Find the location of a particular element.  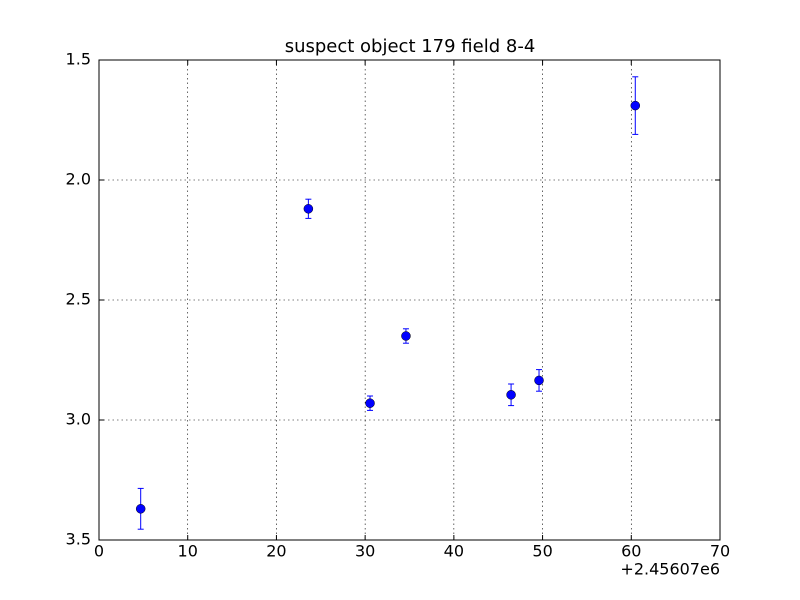

y-tick-label: 3.5 is located at coordinates (78, 539).